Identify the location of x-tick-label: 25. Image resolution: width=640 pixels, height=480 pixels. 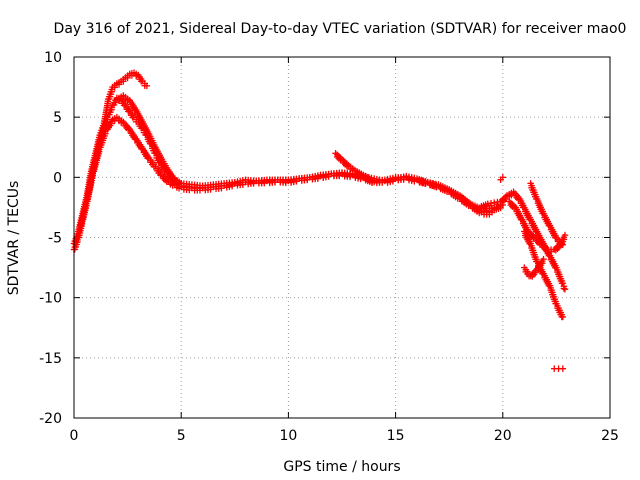
(610, 436).